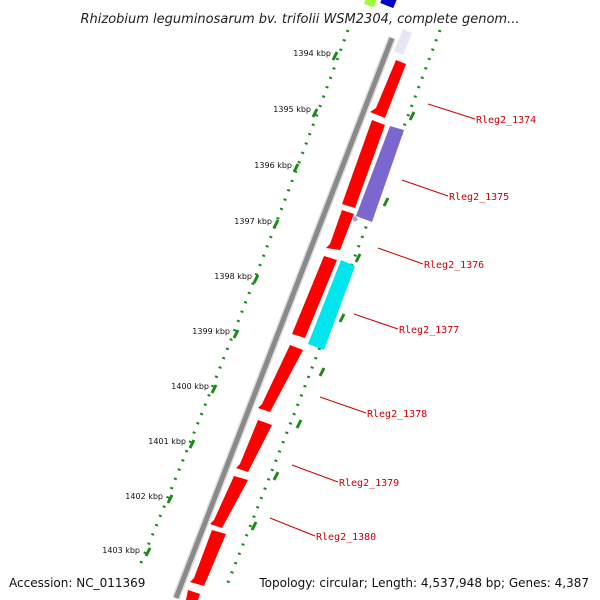 The width and height of the screenshot is (600, 600). What do you see at coordinates (346, 537) in the screenshot?
I see `gene-label: Rleg2_1380` at bounding box center [346, 537].